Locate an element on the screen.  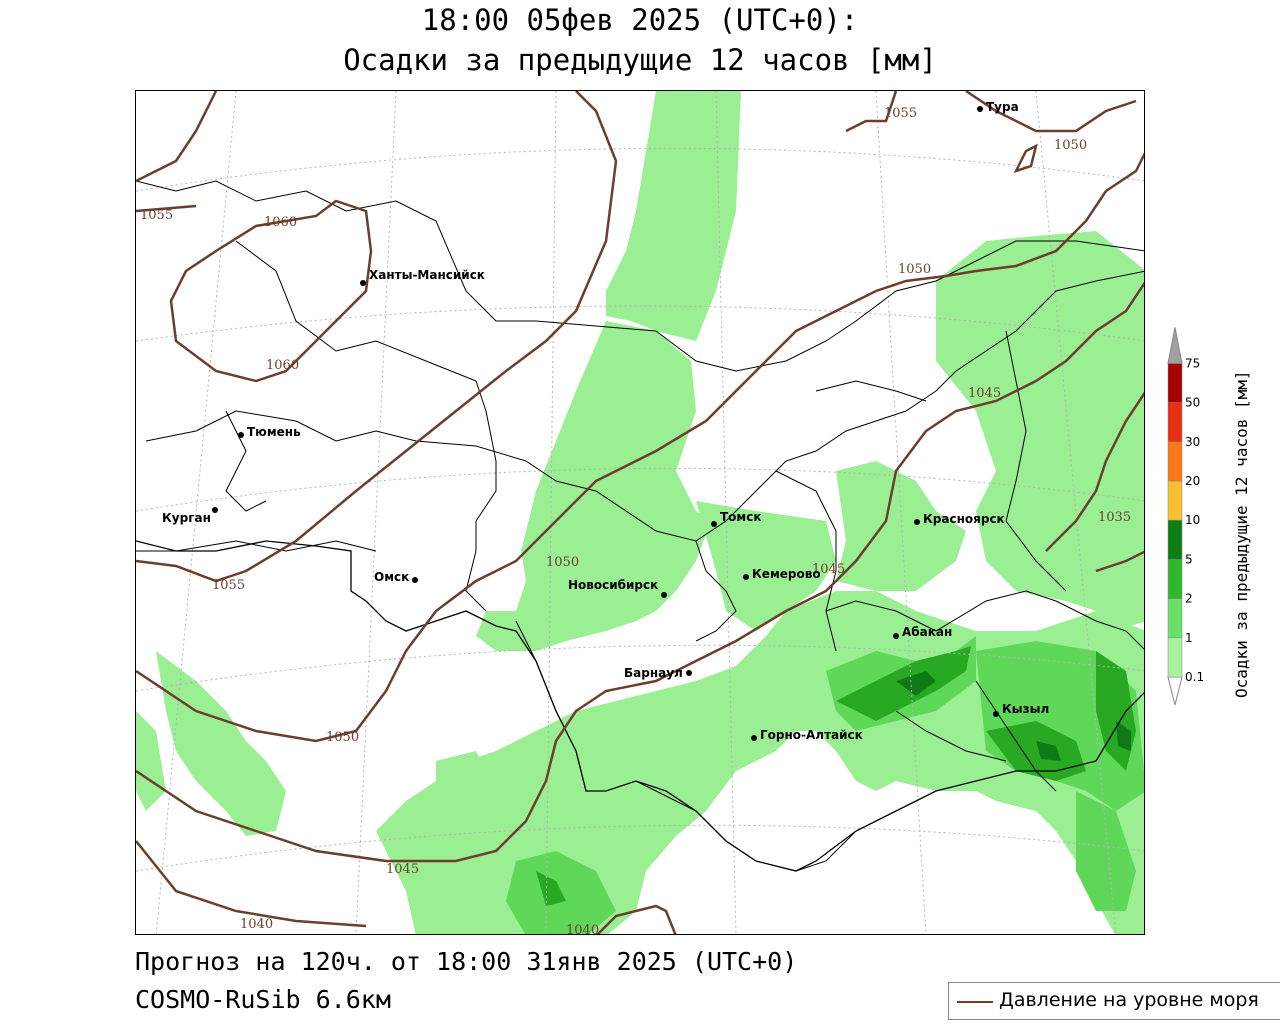
colorbar-tick-label: 10 is located at coordinates (1192, 520).